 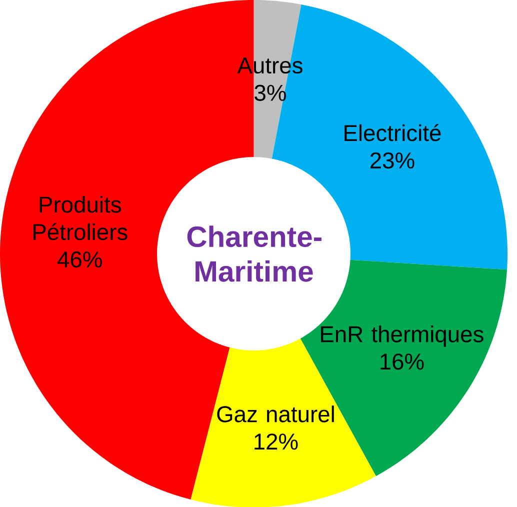 What do you see at coordinates (80, 259) in the screenshot?
I see `data-label: 46%` at bounding box center [80, 259].